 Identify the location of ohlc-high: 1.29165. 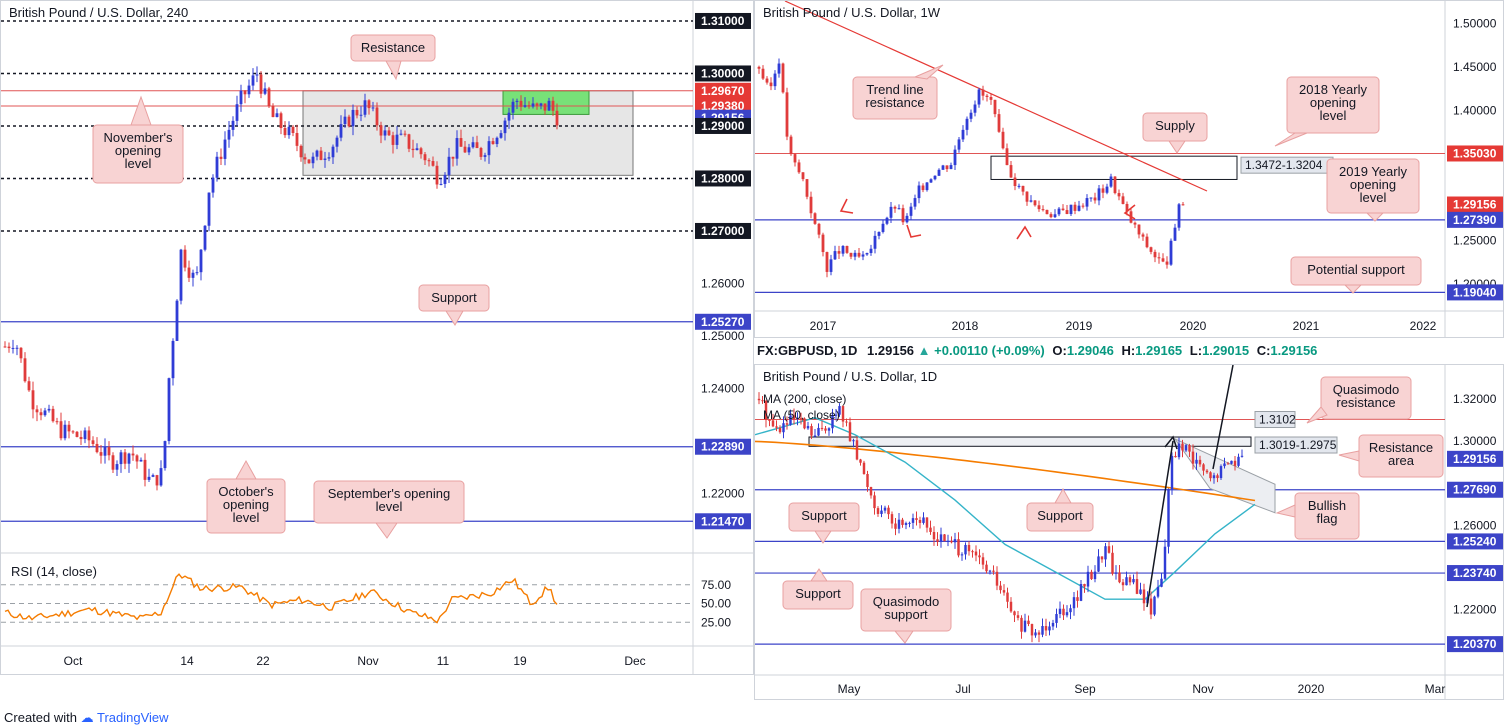
(1159, 350).